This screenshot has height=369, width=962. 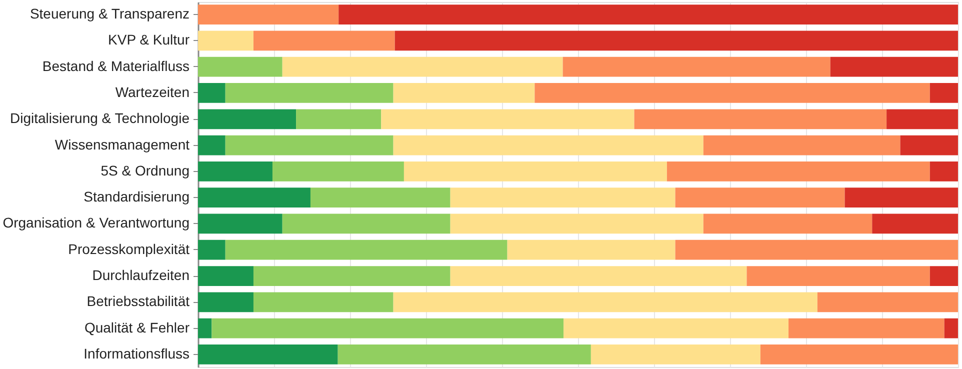 I want to click on y-tick-label: Organisation & Verantwortung, so click(x=96, y=222).